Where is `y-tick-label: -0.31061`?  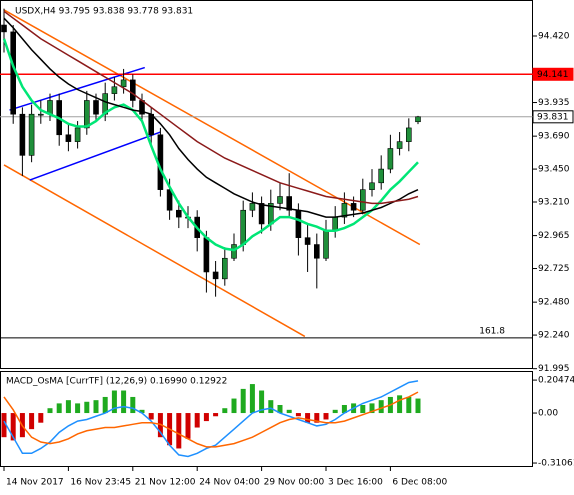
y-tick-label: -0.31061 is located at coordinates (556, 464).